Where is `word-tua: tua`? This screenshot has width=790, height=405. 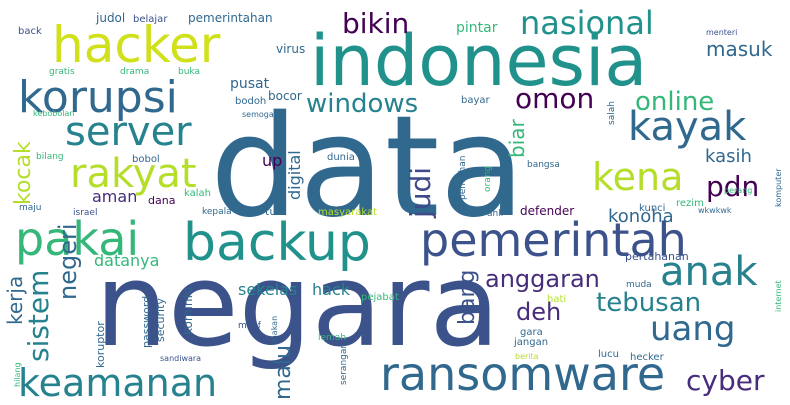
word-tua: tua is located at coordinates (274, 211).